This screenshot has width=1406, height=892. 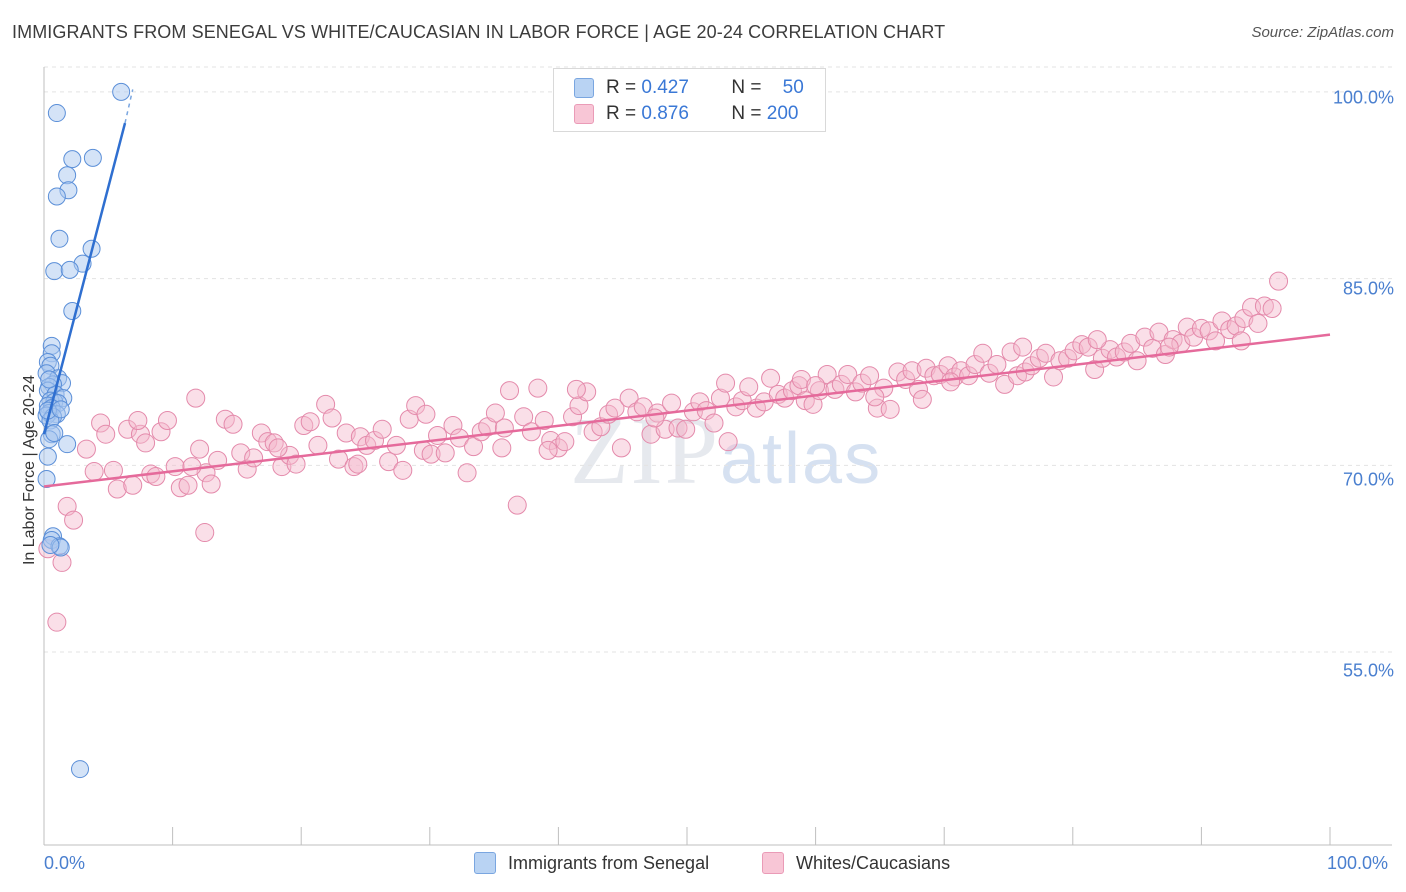 What do you see at coordinates (686, 114) in the screenshot?
I see `legend-row-whites: R = 0.876 N = 200` at bounding box center [686, 114].